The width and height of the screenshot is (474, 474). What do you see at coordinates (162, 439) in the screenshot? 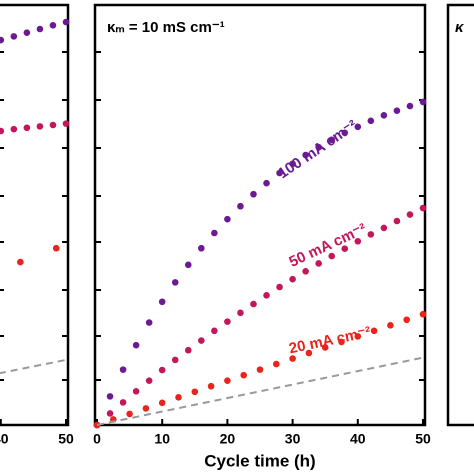
I see `x-tick-label: 10` at bounding box center [162, 439].